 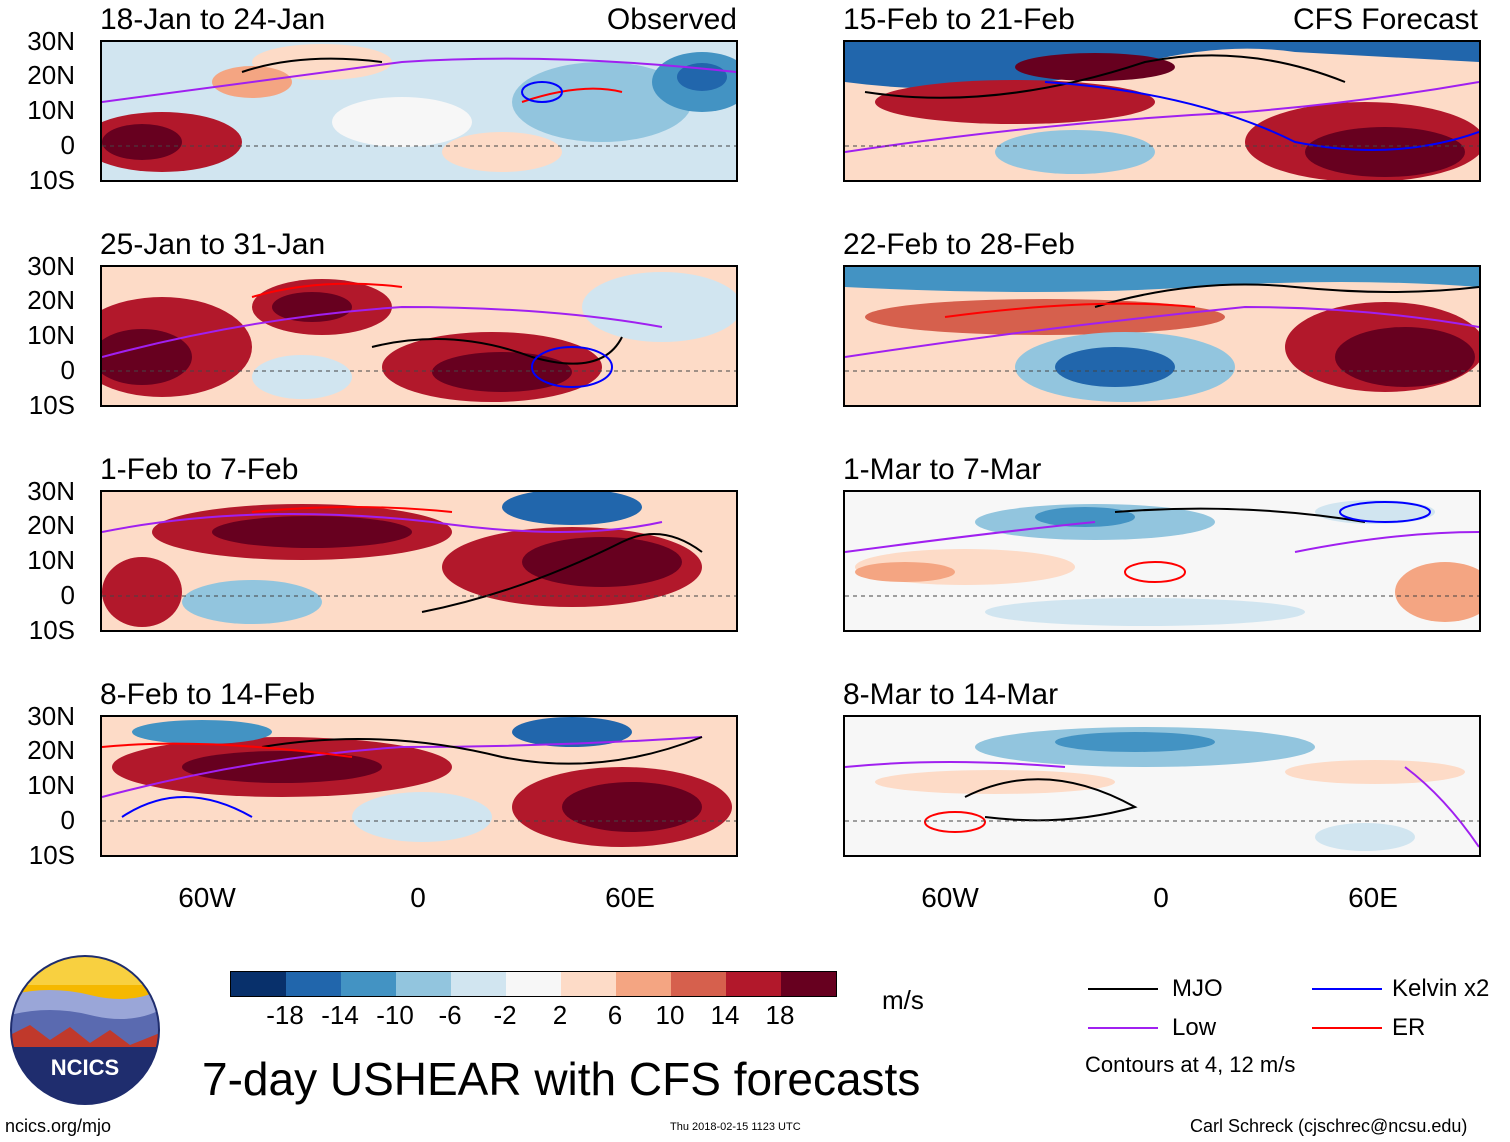 What do you see at coordinates (780, 1015) in the screenshot?
I see `colorbar-tick: 18` at bounding box center [780, 1015].